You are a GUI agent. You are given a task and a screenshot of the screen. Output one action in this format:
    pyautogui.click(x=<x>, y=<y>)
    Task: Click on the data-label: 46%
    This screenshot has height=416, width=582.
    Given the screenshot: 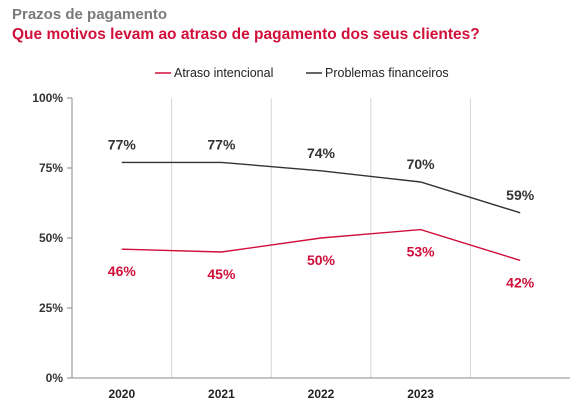 What is the action you would take?
    pyautogui.click(x=122, y=271)
    